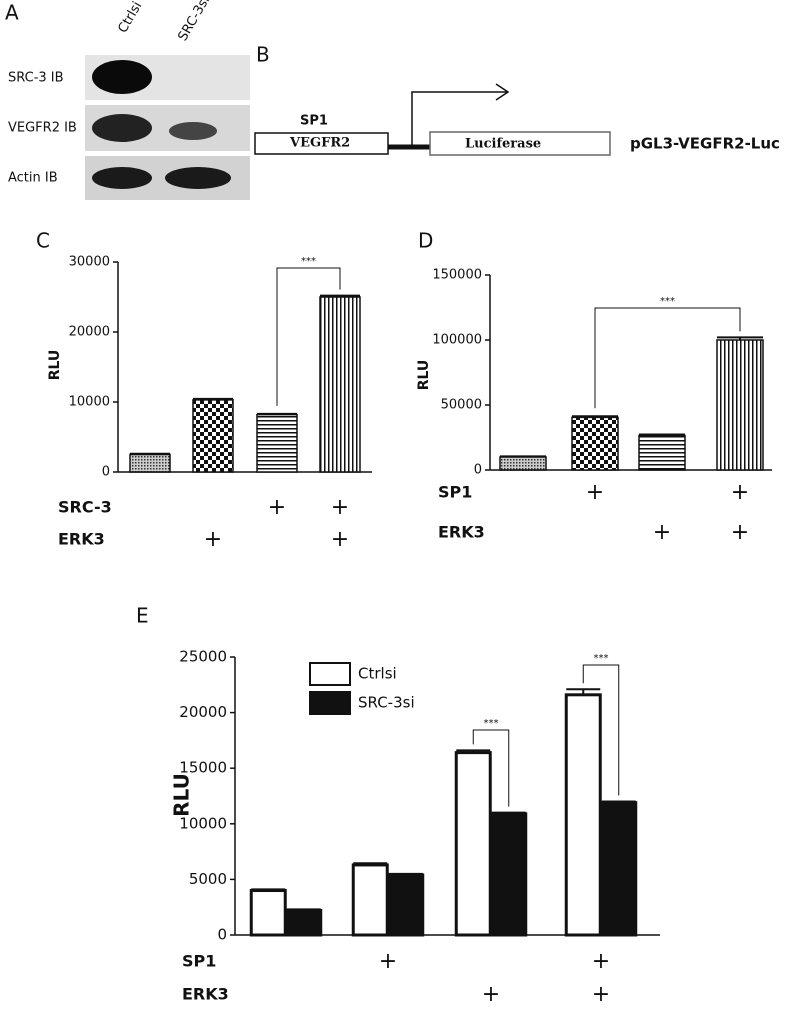 The height and width of the screenshot is (1009, 800). I want to click on panel-letter: E, so click(142, 616).